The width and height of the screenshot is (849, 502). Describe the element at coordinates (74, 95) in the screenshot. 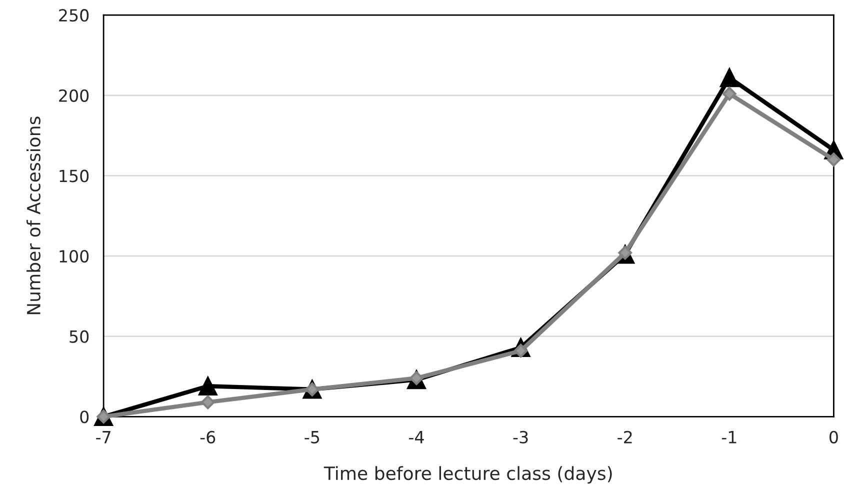

I see `y-tick-label: 200` at that location.